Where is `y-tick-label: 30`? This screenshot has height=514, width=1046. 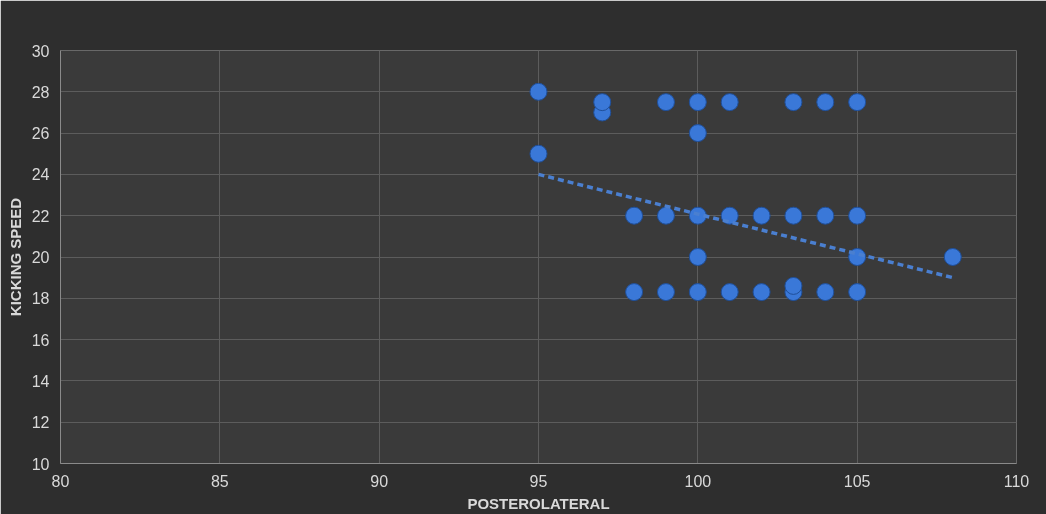 y-tick-label: 30 is located at coordinates (40, 51).